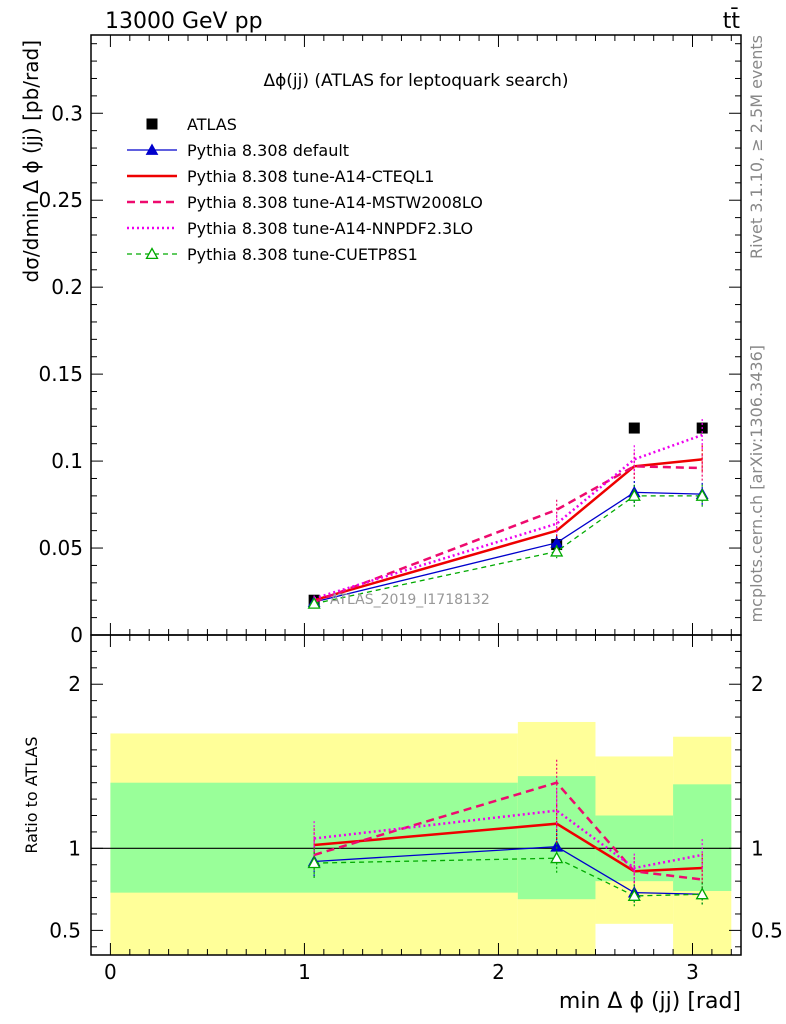  Describe the element at coordinates (634, 428) in the screenshot. I see `atlas-data-point` at that location.